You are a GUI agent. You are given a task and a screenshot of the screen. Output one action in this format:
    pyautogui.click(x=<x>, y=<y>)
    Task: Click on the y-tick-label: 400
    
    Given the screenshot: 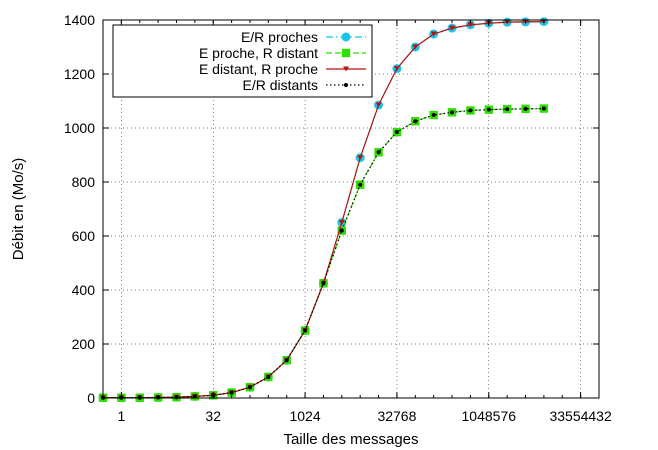 What is the action you would take?
    pyautogui.click(x=84, y=290)
    